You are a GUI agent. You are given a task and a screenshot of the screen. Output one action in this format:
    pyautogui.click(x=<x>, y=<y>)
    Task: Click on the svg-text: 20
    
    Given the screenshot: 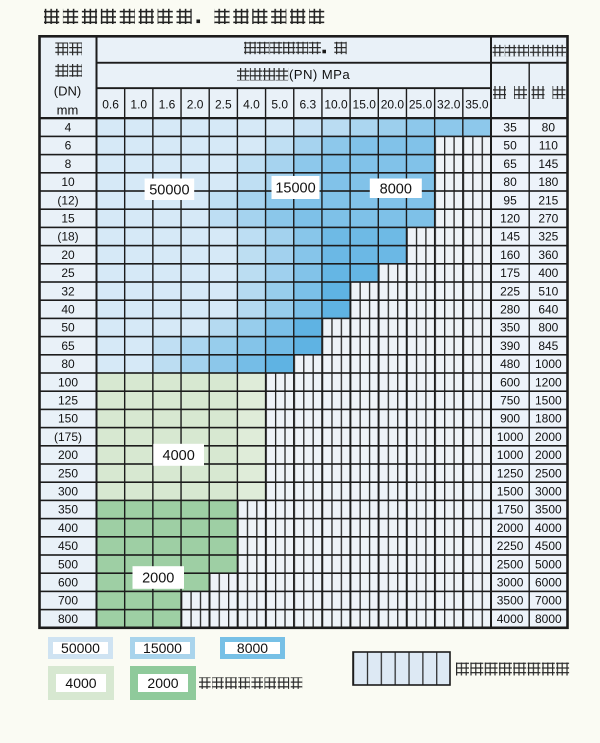 What is the action you would take?
    pyautogui.click(x=68, y=255)
    